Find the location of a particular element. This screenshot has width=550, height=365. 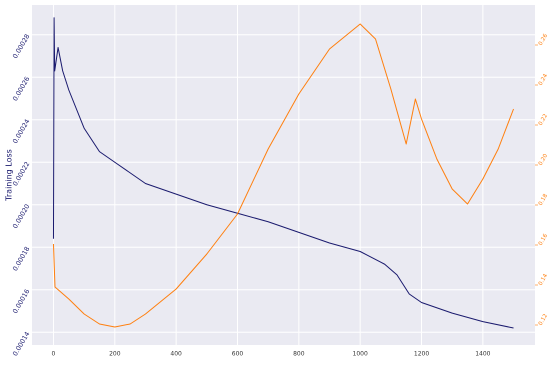

y-axis-label: Training Loss is located at coordinates (9, 175).